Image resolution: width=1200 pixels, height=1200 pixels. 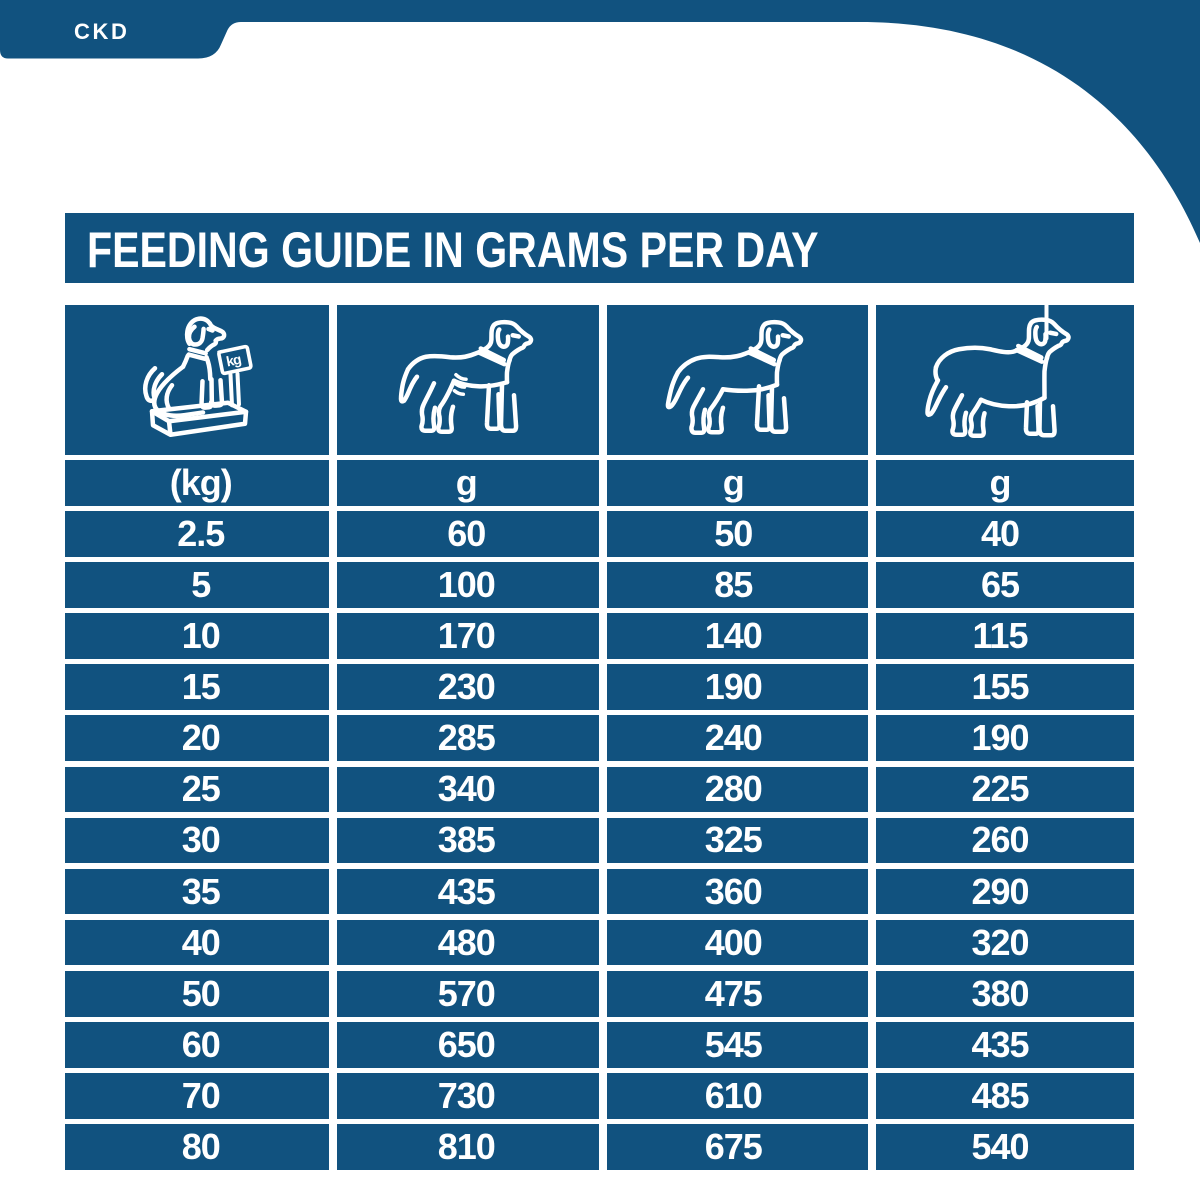 What do you see at coordinates (101, 31) in the screenshot?
I see `svg-text: CKD` at bounding box center [101, 31].